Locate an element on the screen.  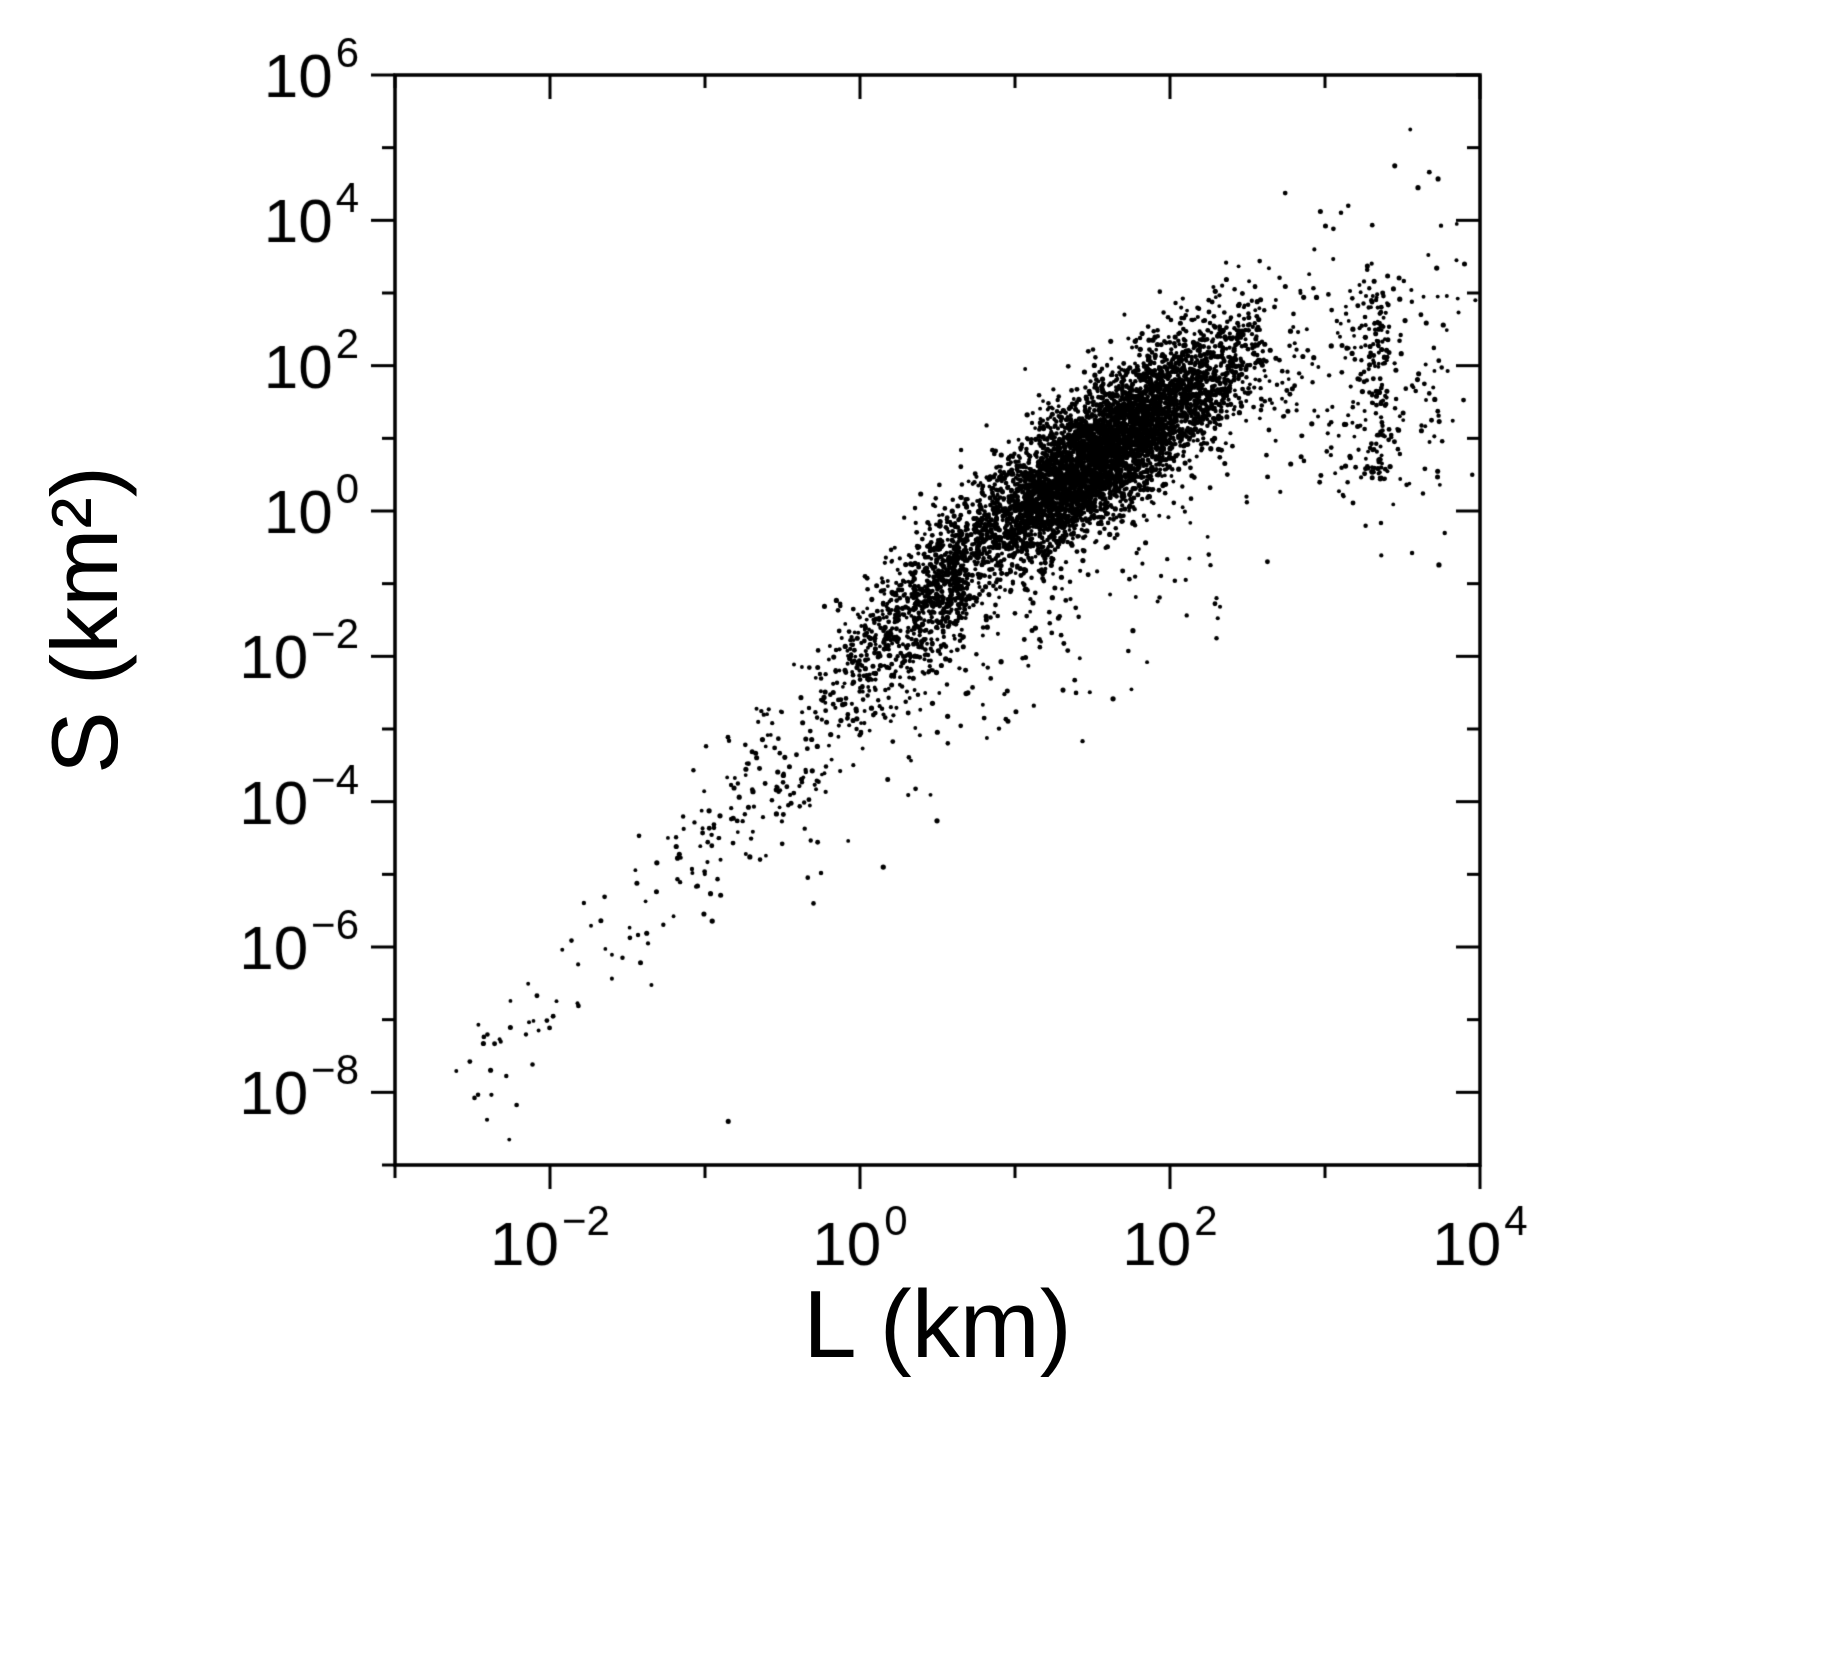
x-axis-label: L (km) is located at coordinates (937, 1324).